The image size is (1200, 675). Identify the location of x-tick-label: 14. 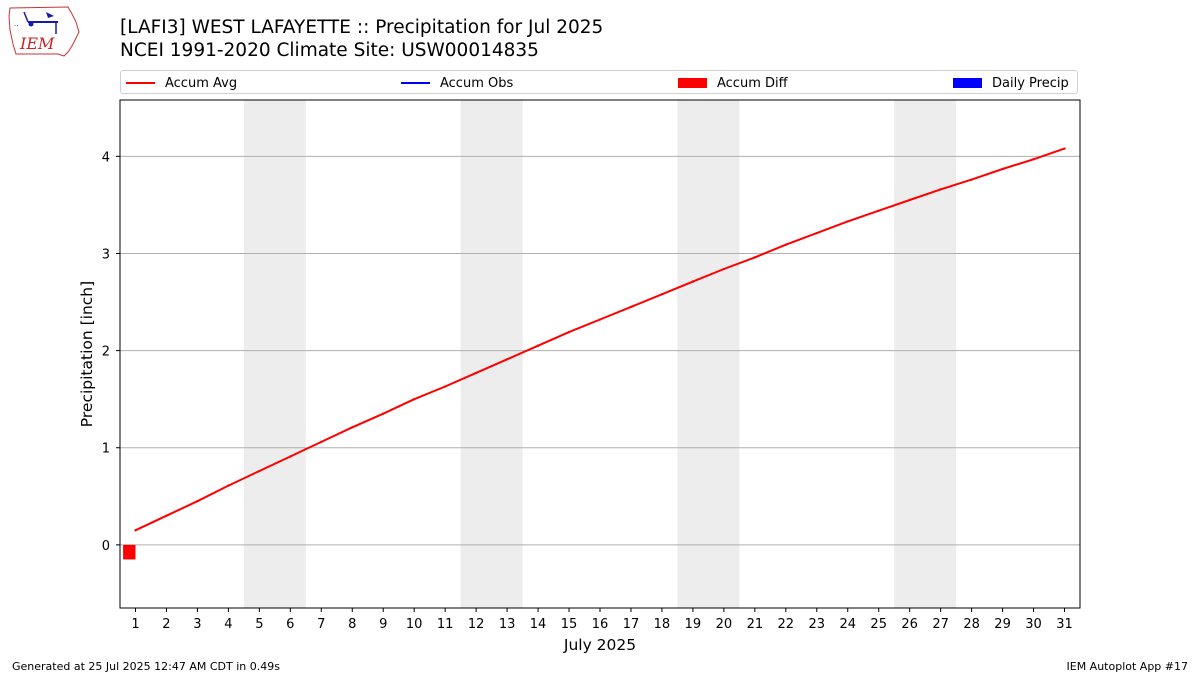
(538, 624).